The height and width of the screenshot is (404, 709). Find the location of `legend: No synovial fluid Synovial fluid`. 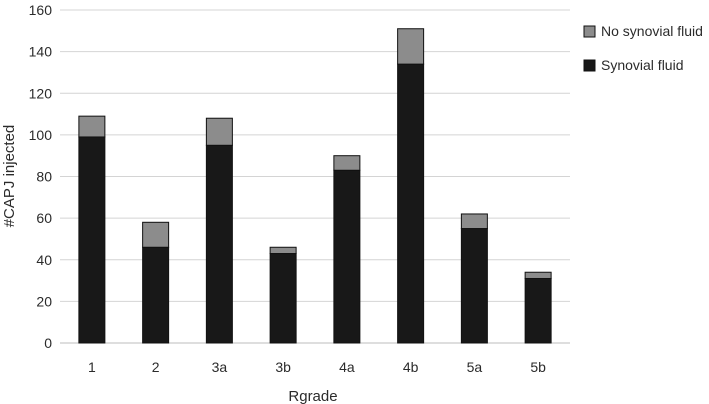

legend: No synovial fluid Synovial fluid is located at coordinates (643, 48).